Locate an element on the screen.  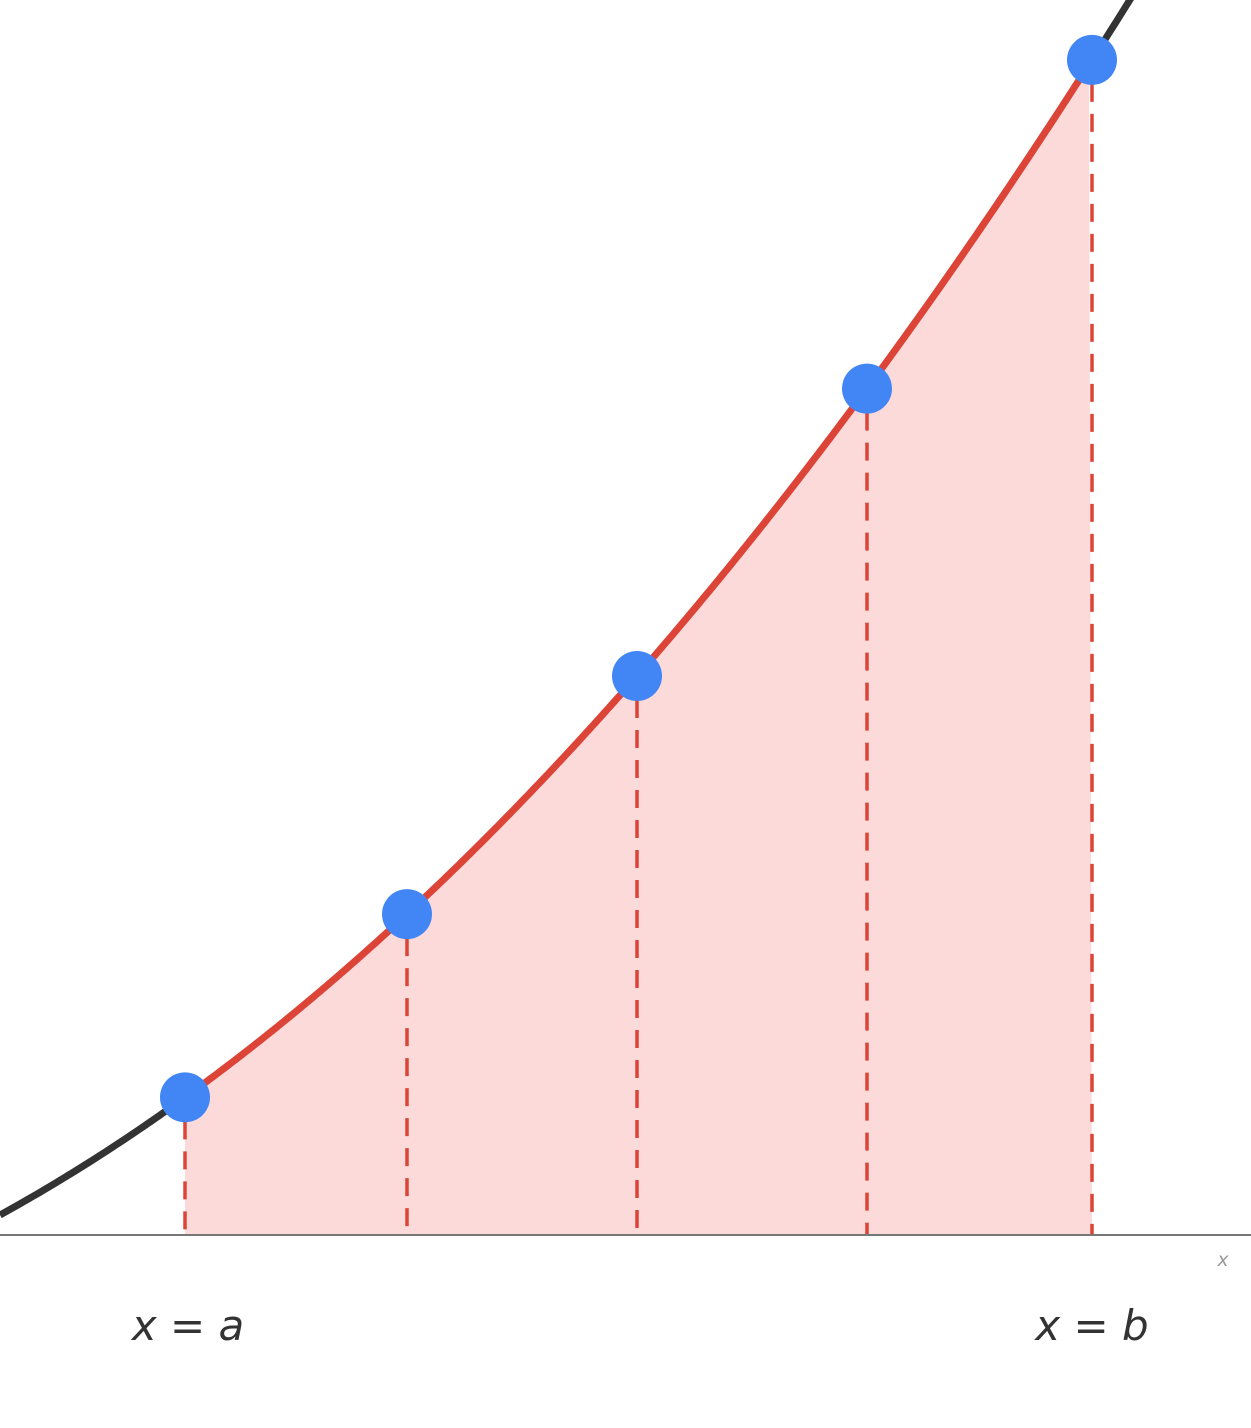
lower-bound-label: x = a is located at coordinates (187, 1325).